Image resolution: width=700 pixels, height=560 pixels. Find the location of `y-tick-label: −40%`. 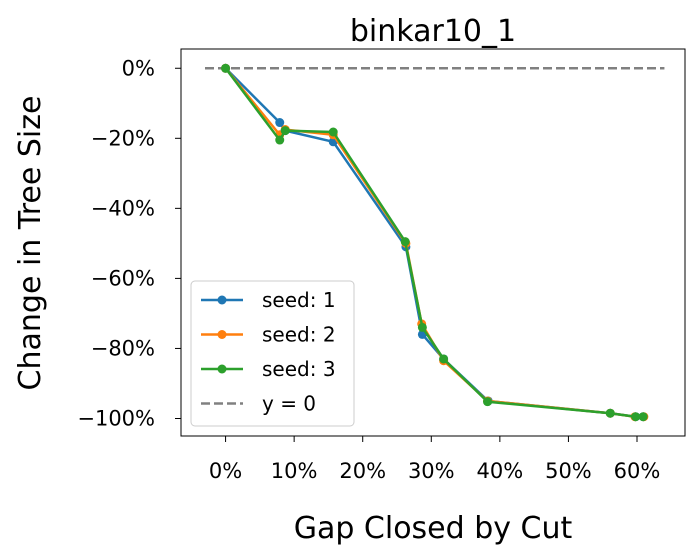

y-tick-label: −40% is located at coordinates (123, 208).